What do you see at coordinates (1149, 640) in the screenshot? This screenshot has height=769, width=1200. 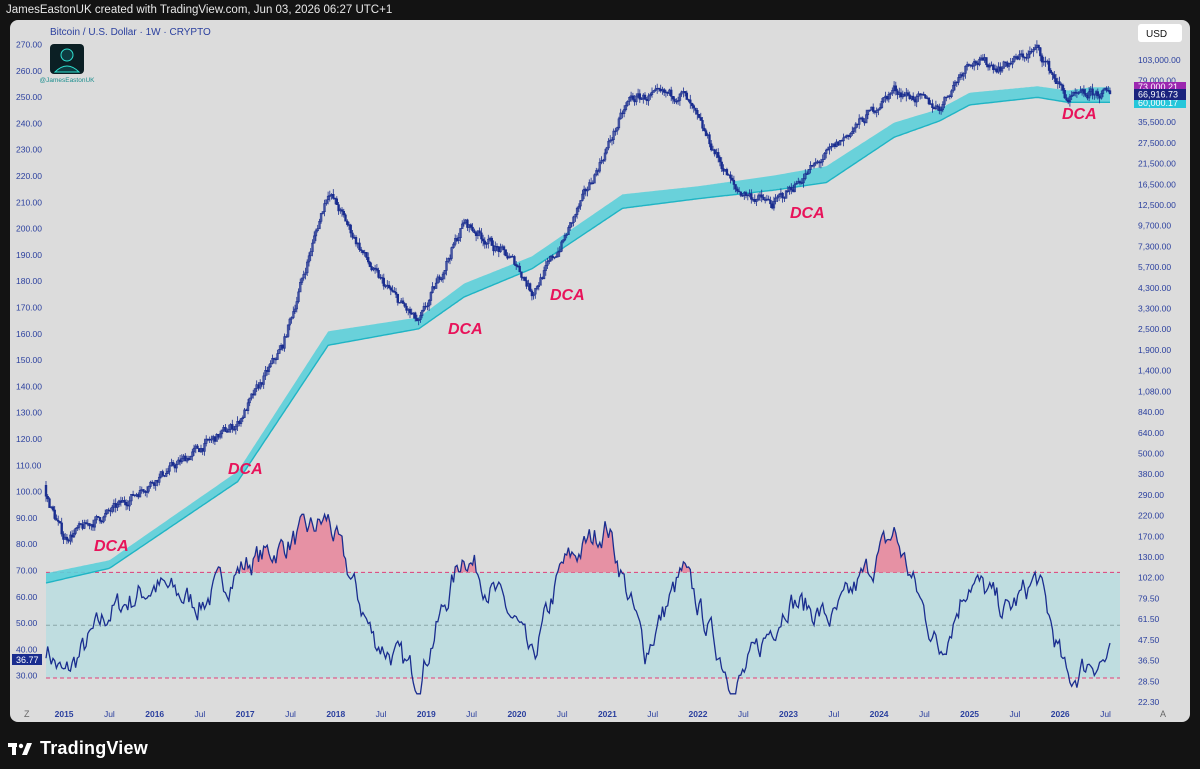 I see `right-axis-label: 47.50` at bounding box center [1149, 640].